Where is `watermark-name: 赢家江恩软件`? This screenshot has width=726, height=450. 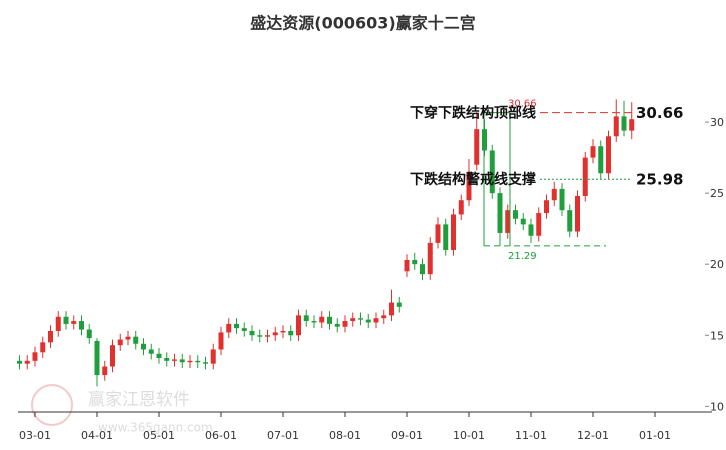 watermark-name: 赢家江恩软件 is located at coordinates (139, 400).